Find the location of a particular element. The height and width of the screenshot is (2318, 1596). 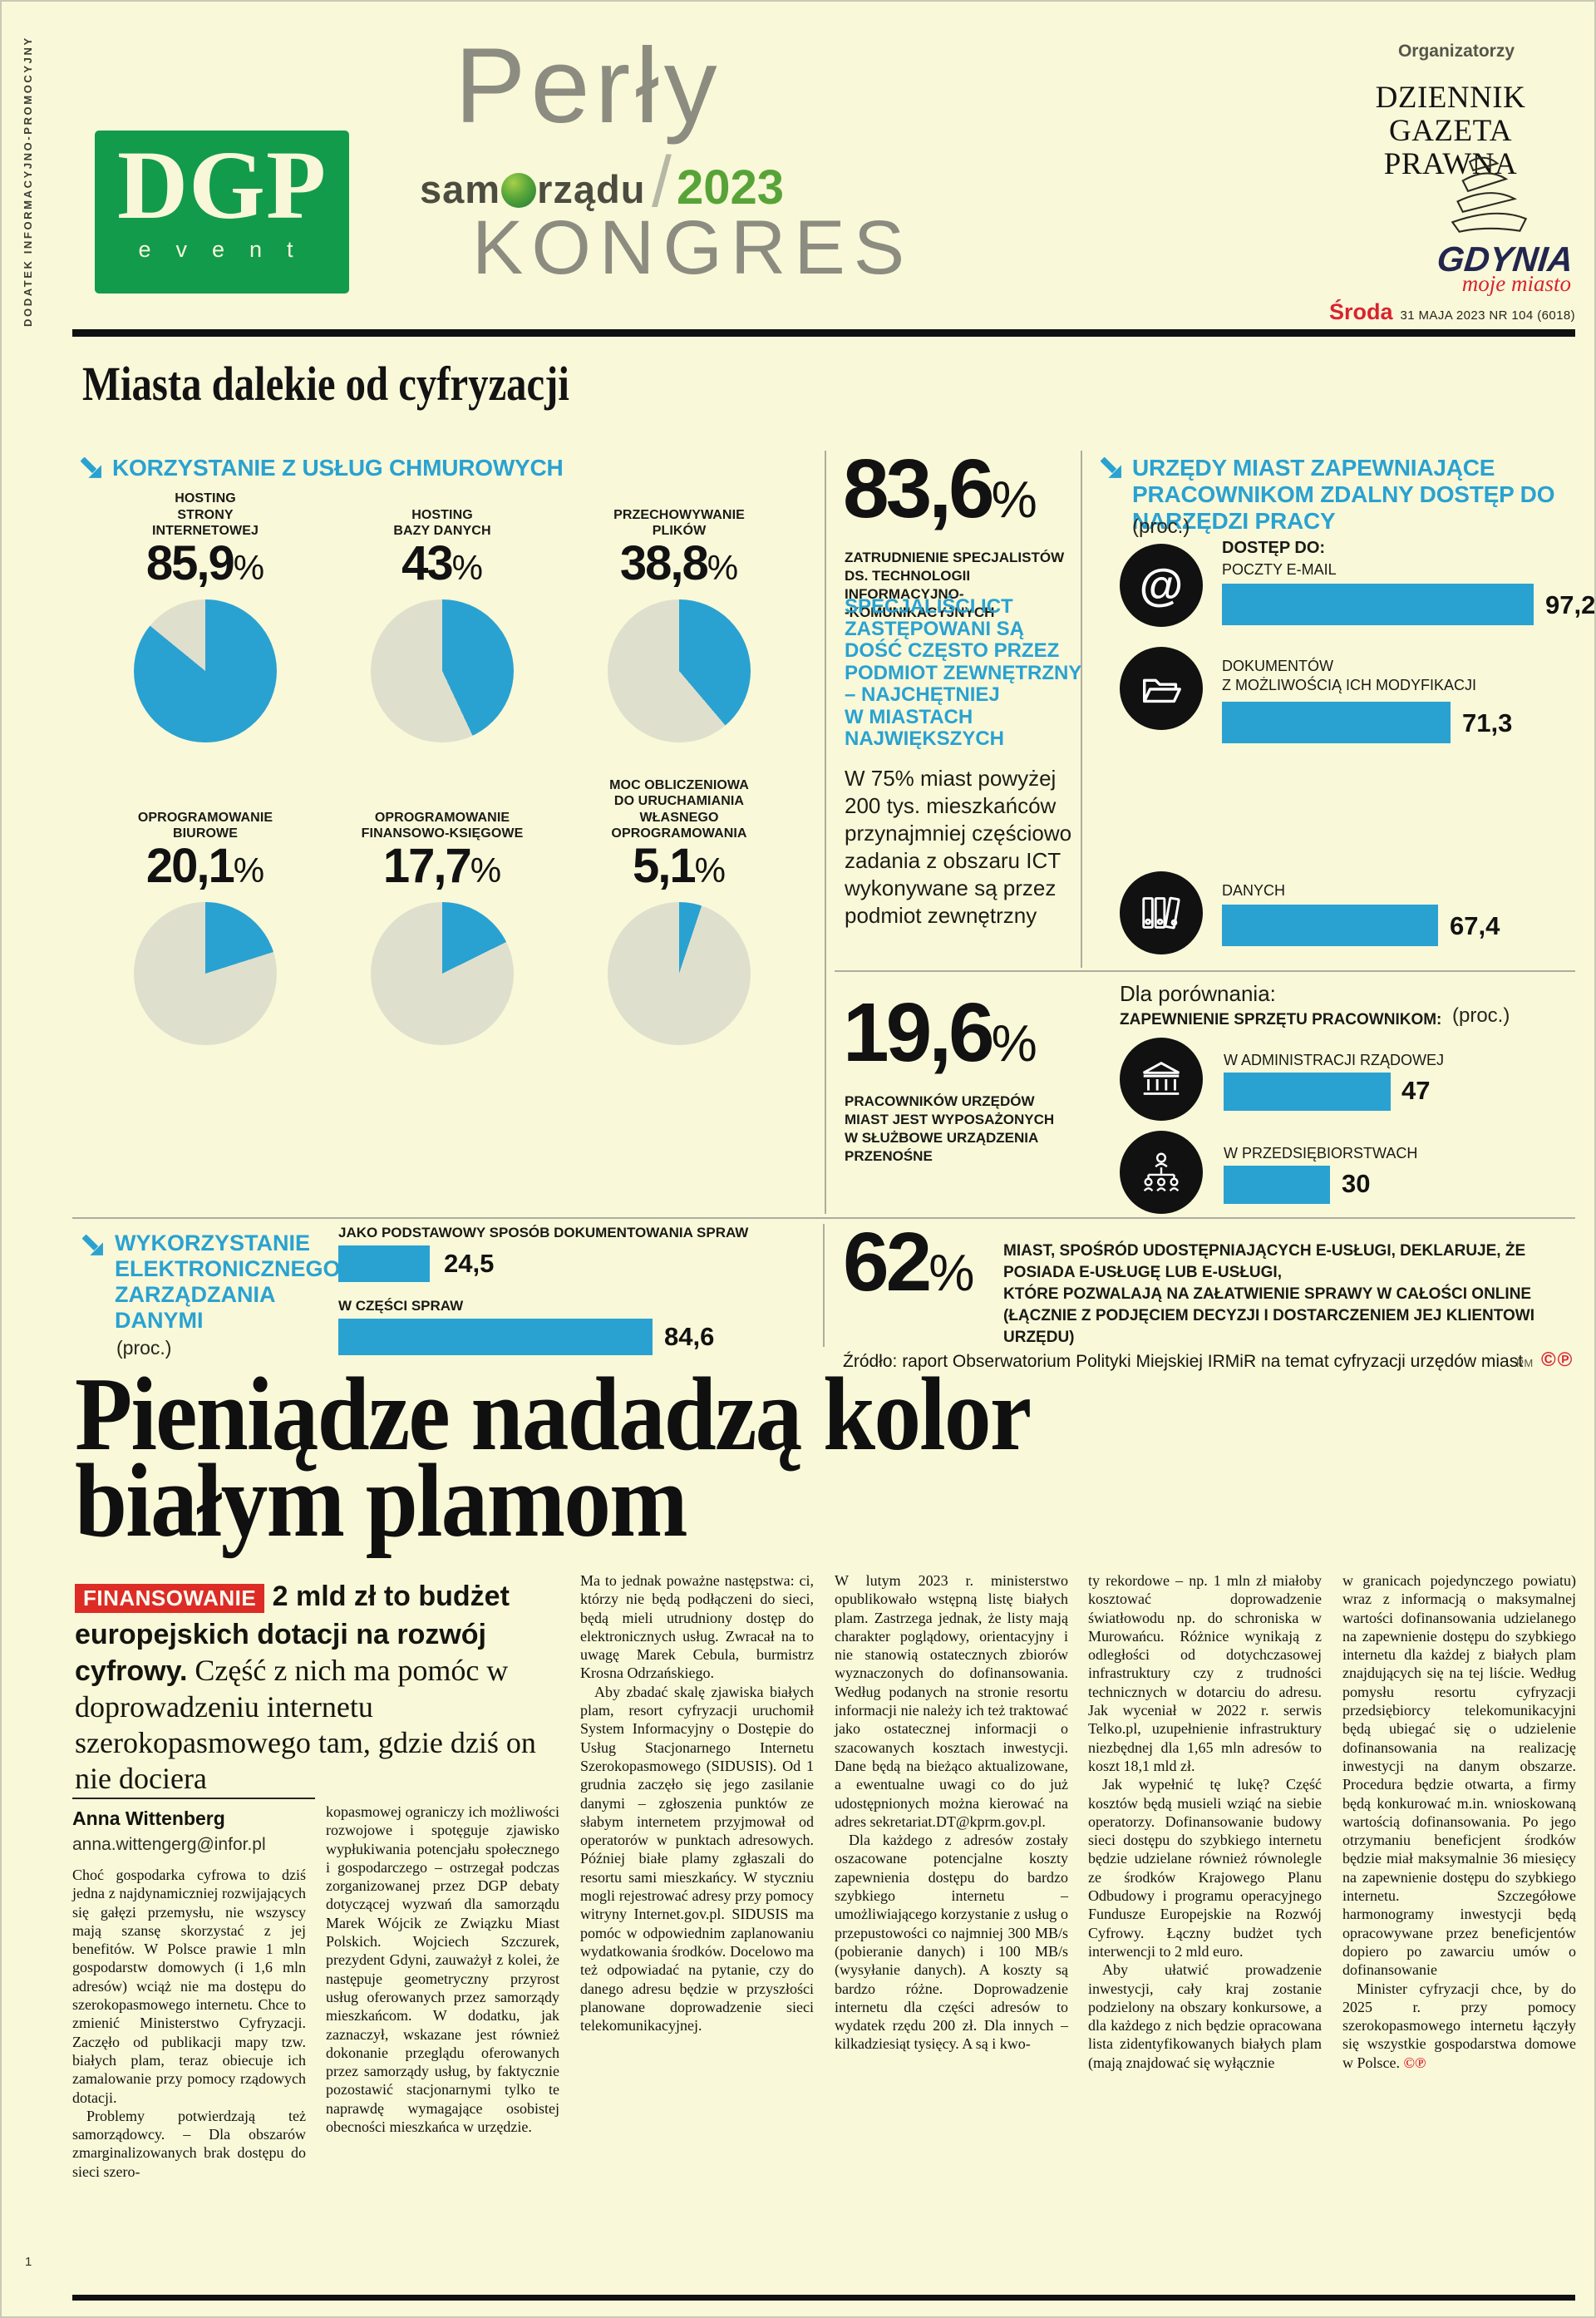

dgp-event-logo: DGP event is located at coordinates (222, 212).